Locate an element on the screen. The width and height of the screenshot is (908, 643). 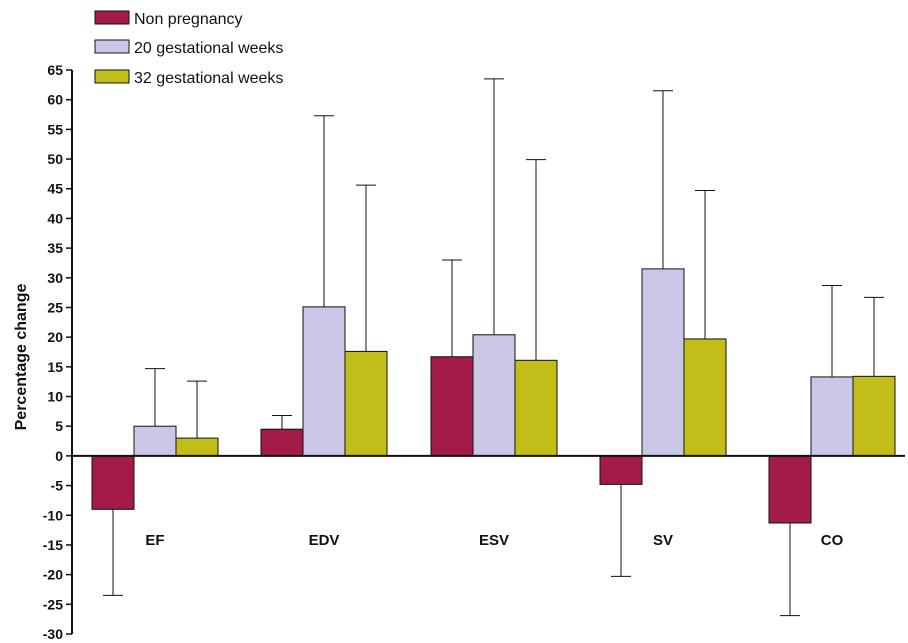
y-tick-label: -5 is located at coordinates (57, 486).